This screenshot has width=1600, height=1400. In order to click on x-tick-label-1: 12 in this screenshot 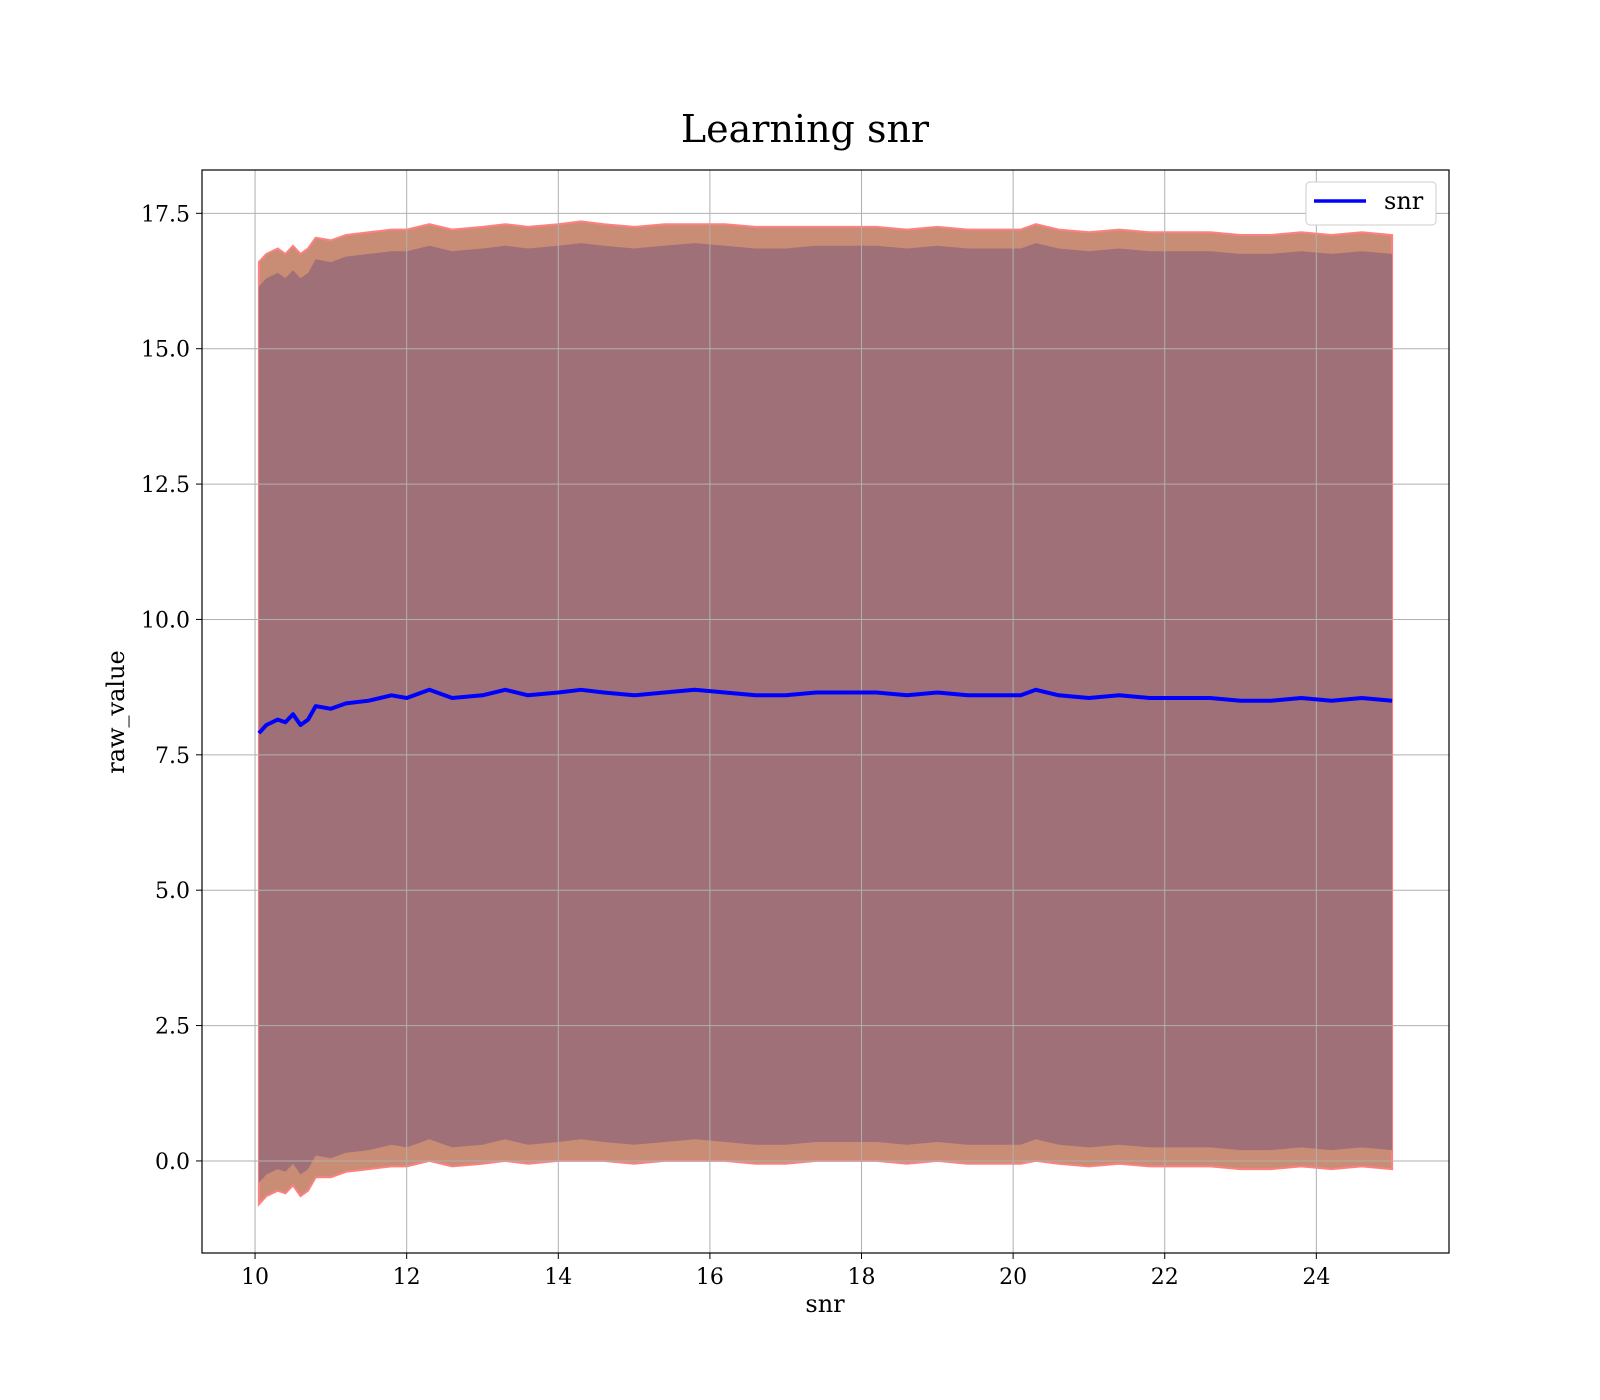, I will do `click(407, 1277)`.